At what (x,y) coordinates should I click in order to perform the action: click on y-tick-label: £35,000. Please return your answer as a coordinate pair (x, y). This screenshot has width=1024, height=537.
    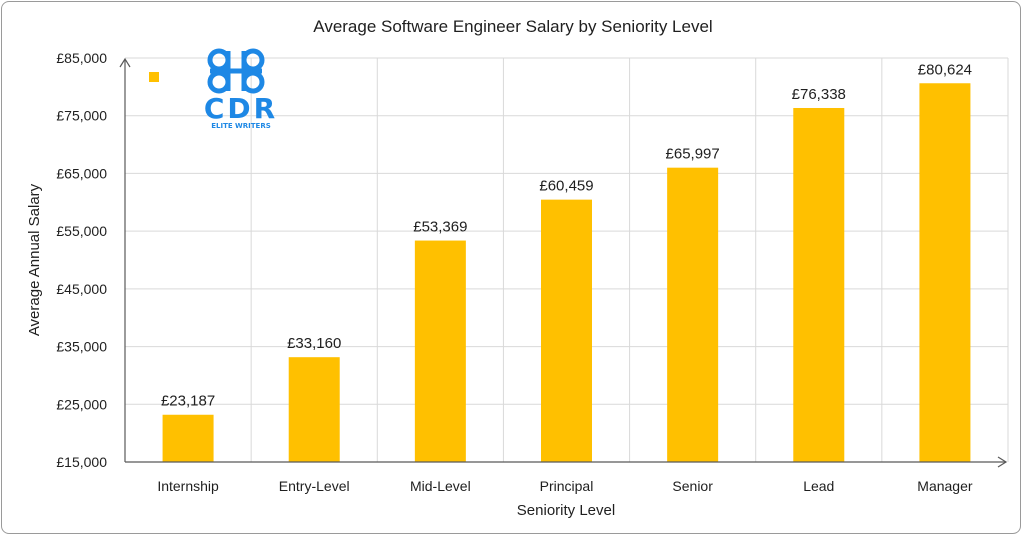
    Looking at the image, I should click on (81, 347).